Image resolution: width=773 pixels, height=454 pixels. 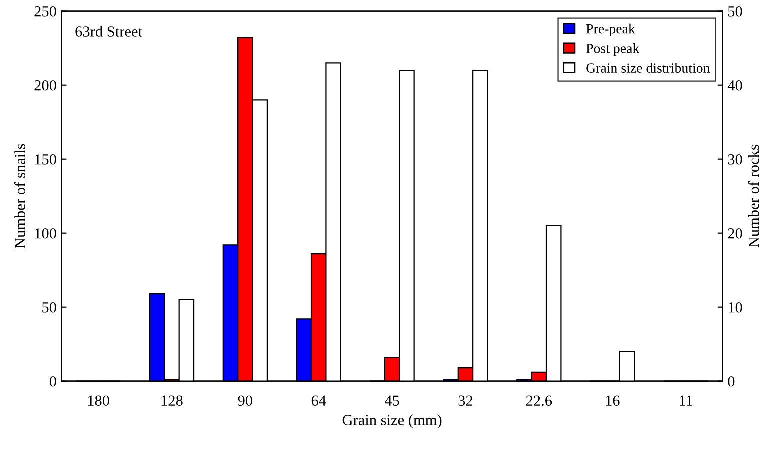 I want to click on y-axis-title: Number of snails, so click(x=20, y=196).